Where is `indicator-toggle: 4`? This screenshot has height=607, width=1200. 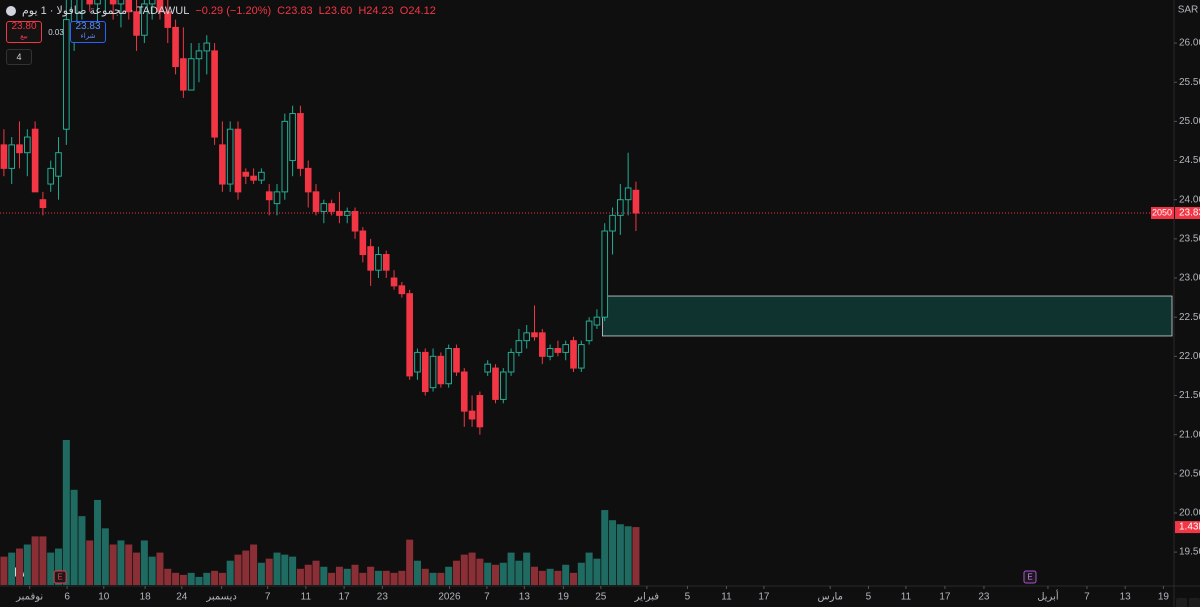
indicator-toggle: 4 is located at coordinates (19, 57).